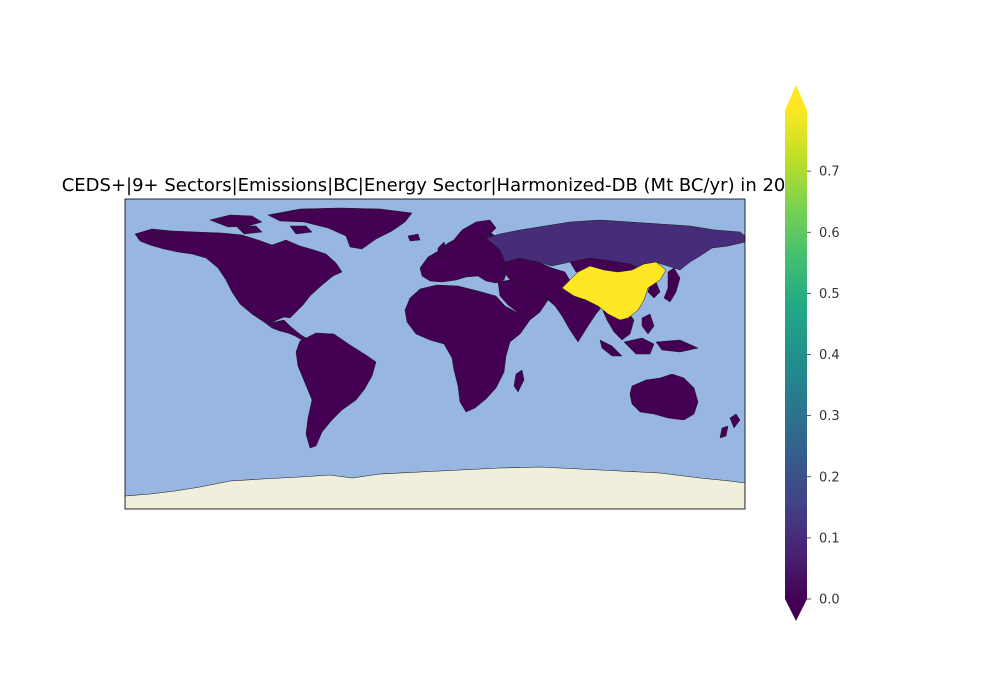 The height and width of the screenshot is (700, 1000). I want to click on colorbar-gradient, so click(796, 354).